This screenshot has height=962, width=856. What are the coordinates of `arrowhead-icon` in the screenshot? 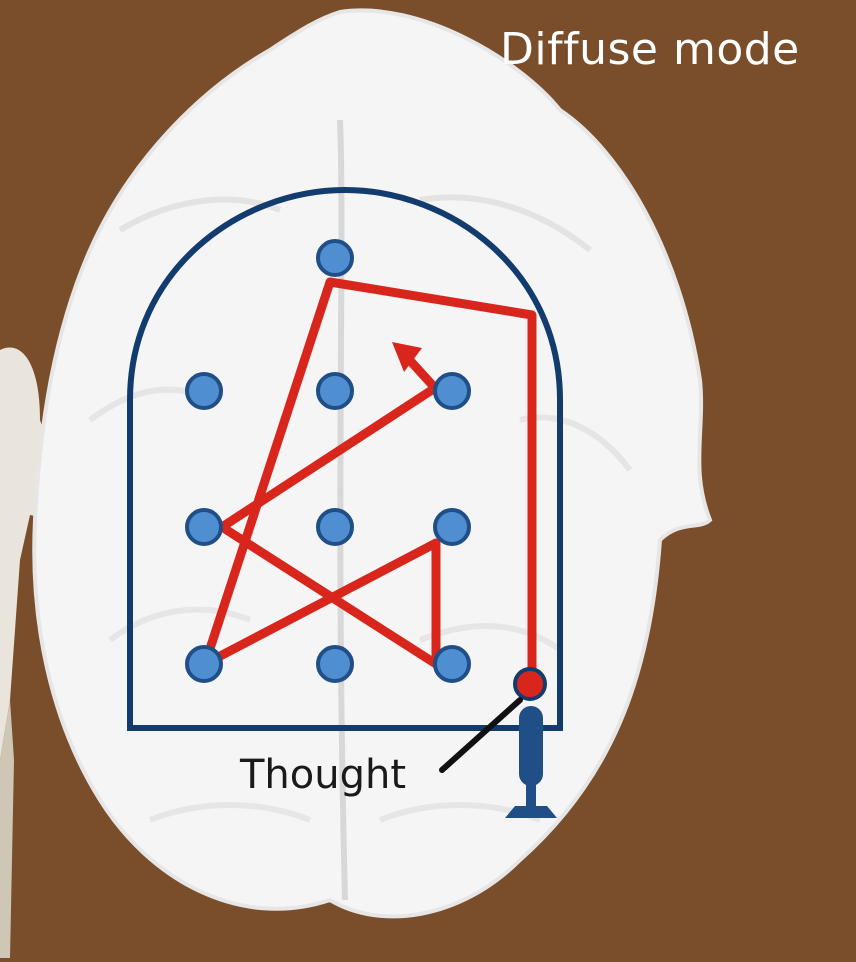 It's located at (407, 357).